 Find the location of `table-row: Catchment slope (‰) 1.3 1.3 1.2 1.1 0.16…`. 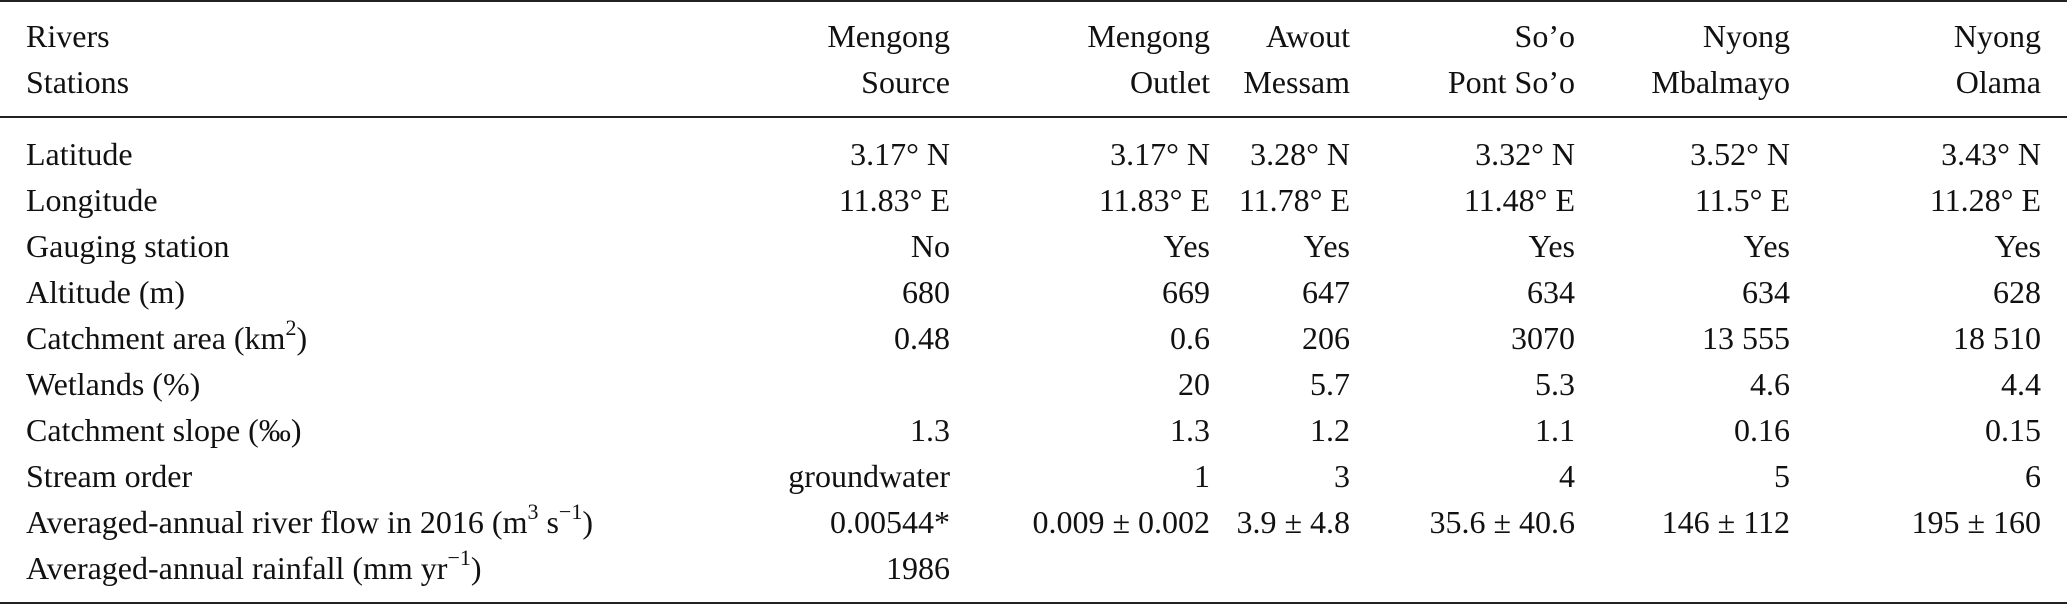

table-row: Catchment slope (‰) 1.3 1.3 1.2 1.1 0.16… is located at coordinates (1033, 430).